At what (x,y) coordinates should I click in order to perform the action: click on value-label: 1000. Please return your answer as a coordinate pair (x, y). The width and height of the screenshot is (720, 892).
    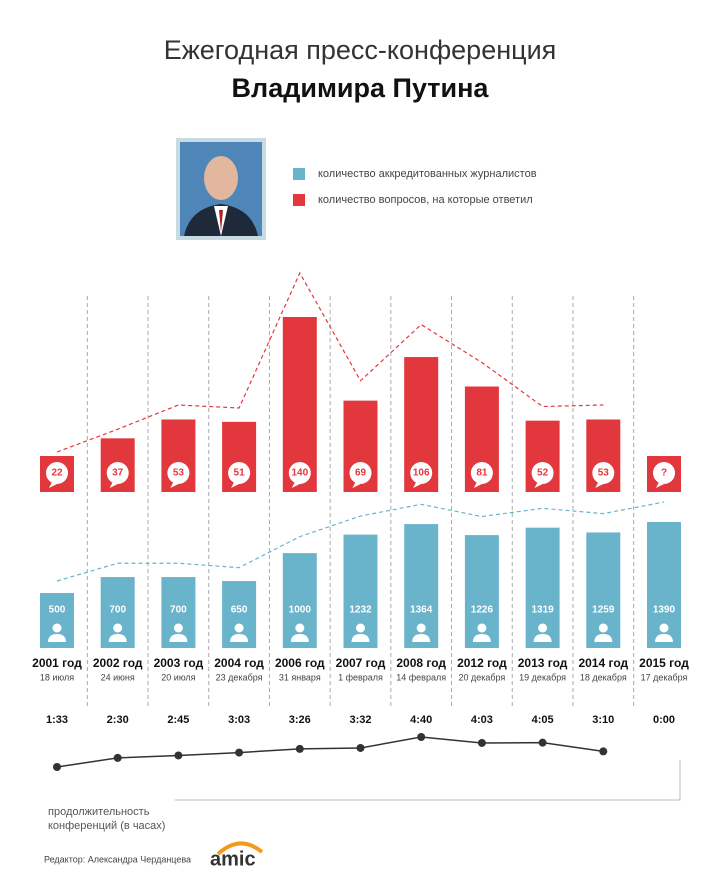
    Looking at the image, I should click on (300, 610).